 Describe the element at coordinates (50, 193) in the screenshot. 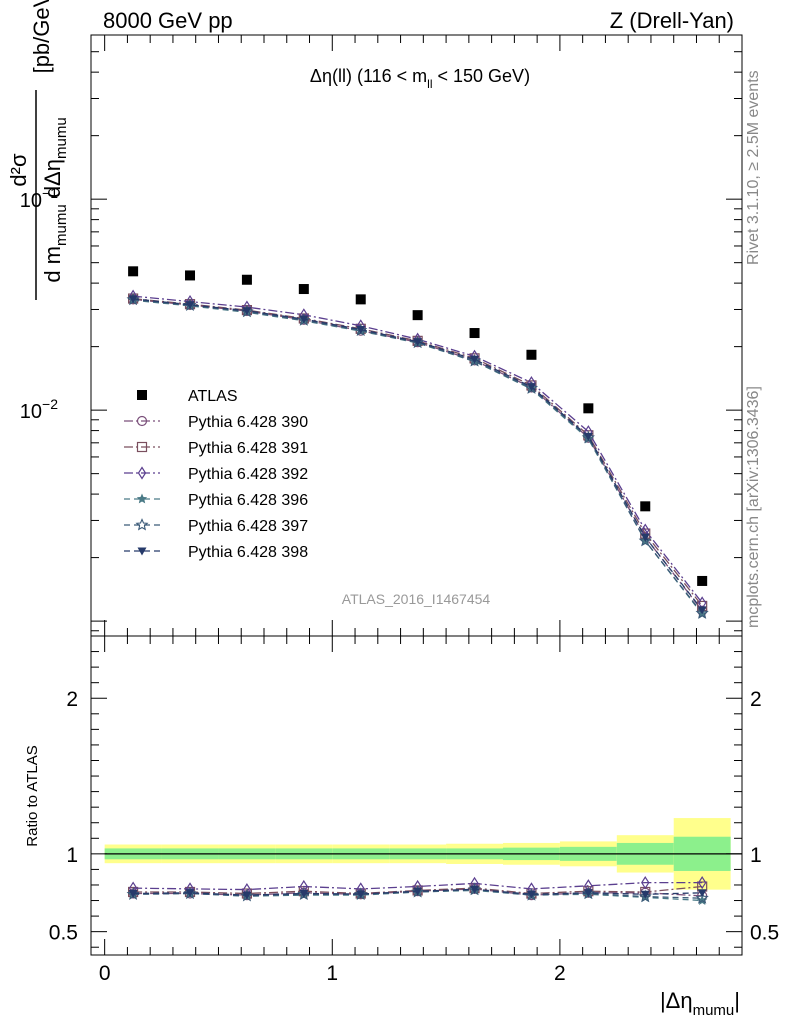

I see `y-tick-exponent: −1` at that location.